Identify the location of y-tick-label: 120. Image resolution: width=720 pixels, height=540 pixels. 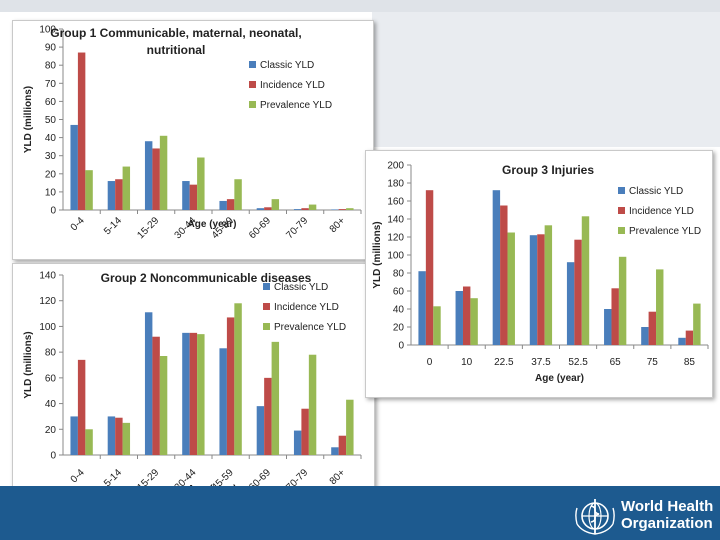
(47, 301).